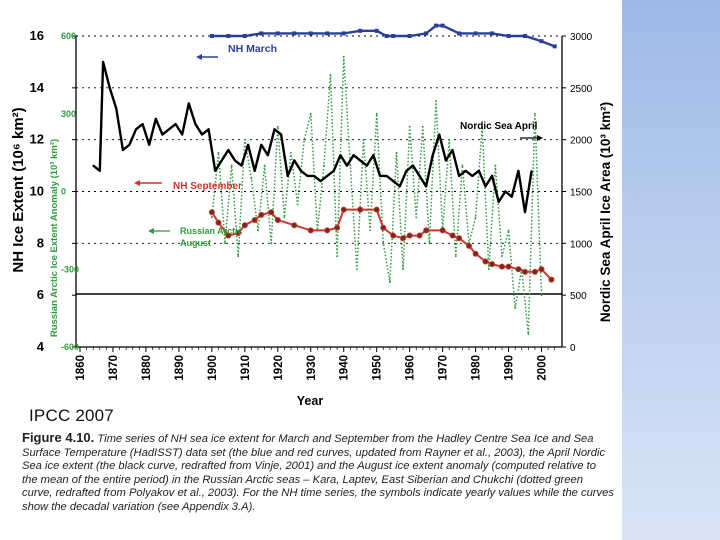 Image resolution: width=720 pixels, height=540 pixels. What do you see at coordinates (279, 368) in the screenshot?
I see `x-tick-label-1920: 1920` at bounding box center [279, 368].